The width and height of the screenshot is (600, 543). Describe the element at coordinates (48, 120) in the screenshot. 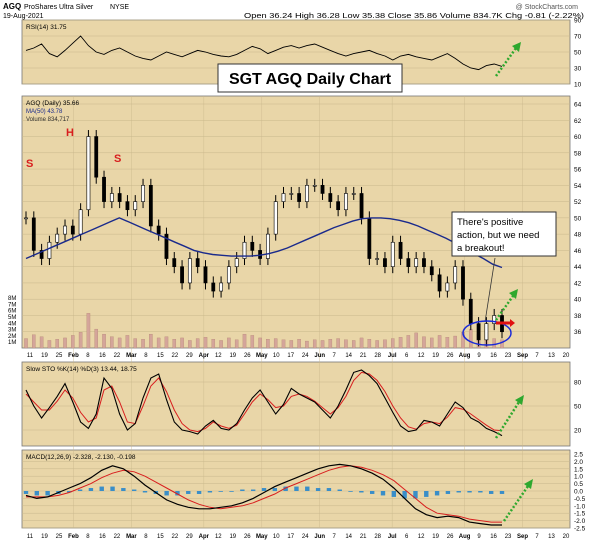

I see `price-legend-3: Volume 834,717` at that location.